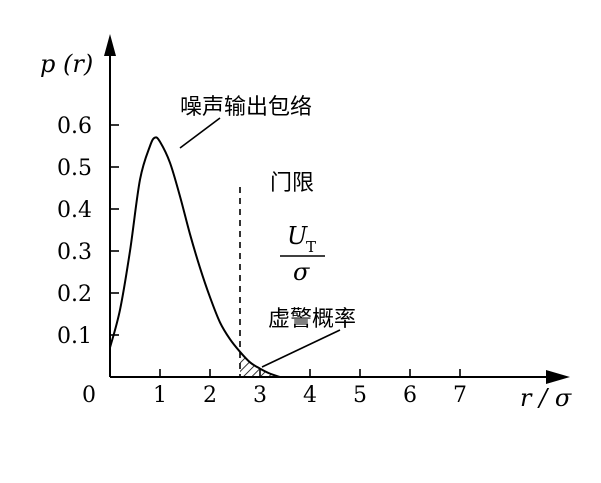 Image resolution: width=601 pixels, height=483 pixels. What do you see at coordinates (260, 395) in the screenshot?
I see `x-tick-label: 3` at bounding box center [260, 395].